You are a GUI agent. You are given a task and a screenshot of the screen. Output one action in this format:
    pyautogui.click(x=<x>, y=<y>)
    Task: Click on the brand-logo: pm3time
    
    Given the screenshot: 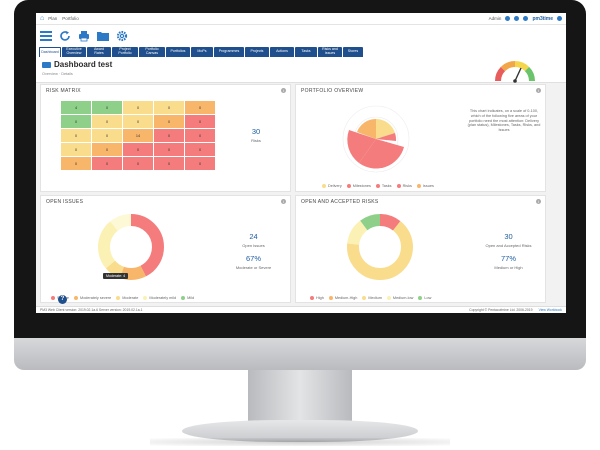 What is the action you would take?
    pyautogui.click(x=542, y=18)
    